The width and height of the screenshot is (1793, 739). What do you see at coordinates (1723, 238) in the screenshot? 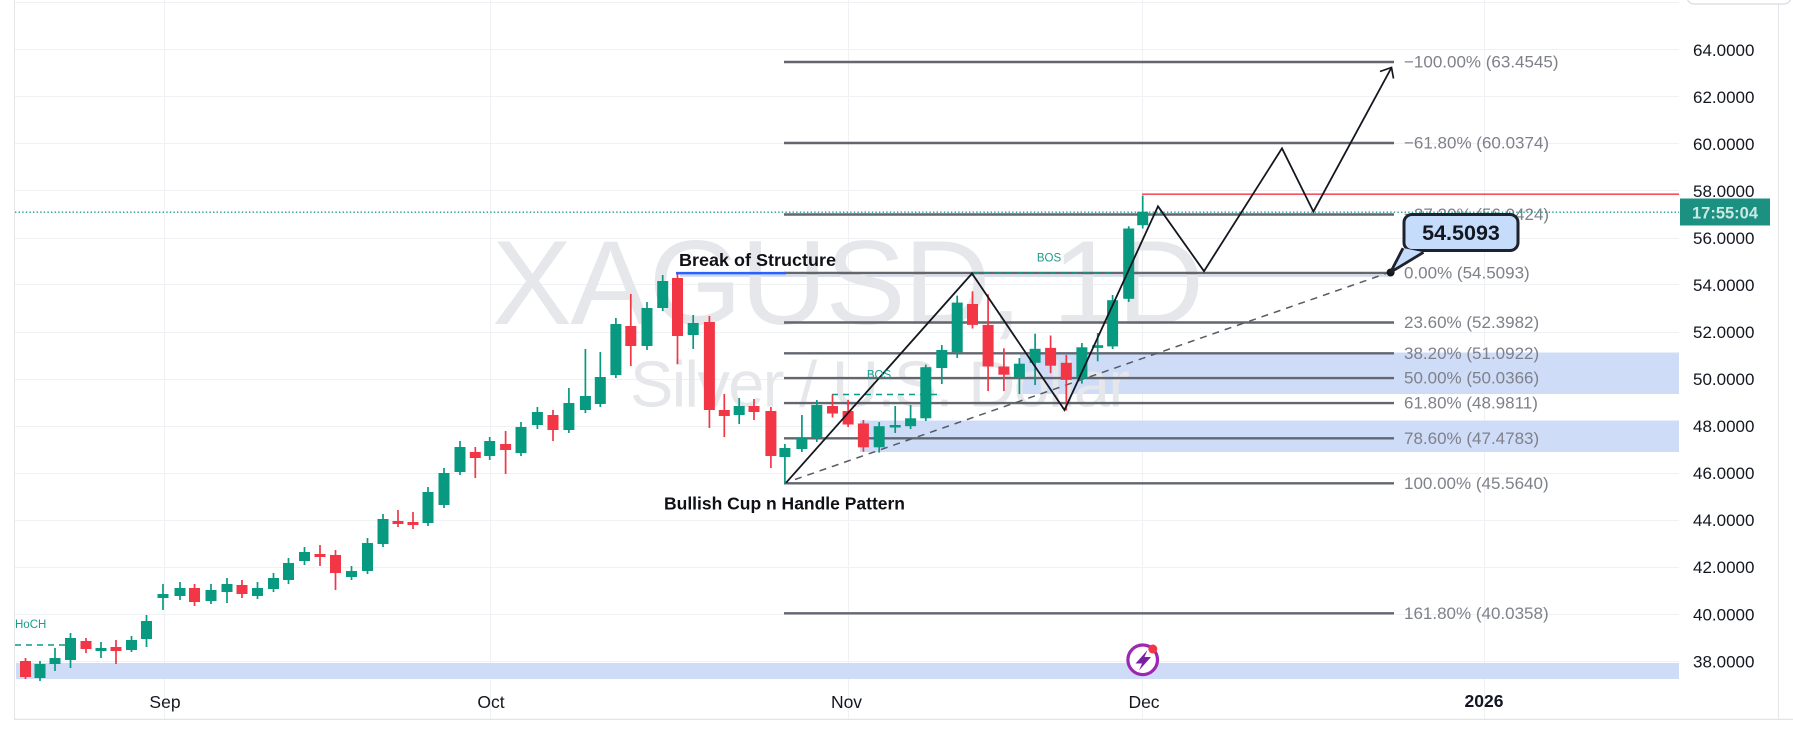
I see `svg-text: 56.0000` at bounding box center [1723, 238].